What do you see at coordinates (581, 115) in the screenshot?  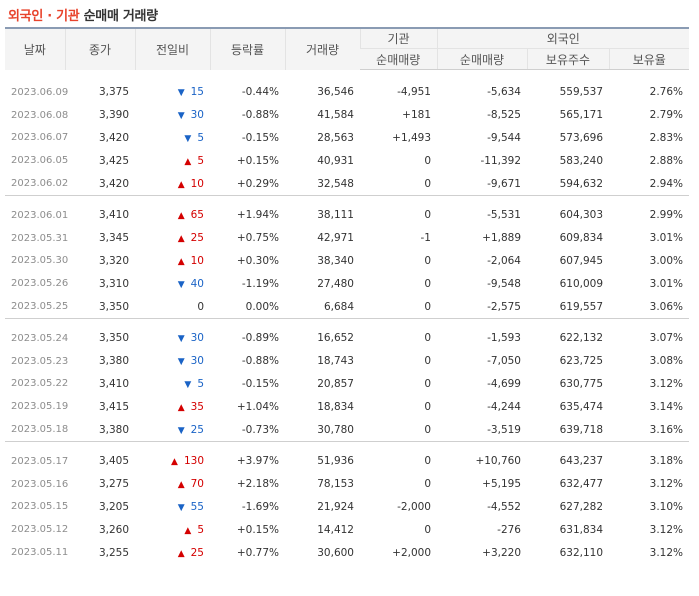 I see `holdings-cell: 565,171` at bounding box center [581, 115].